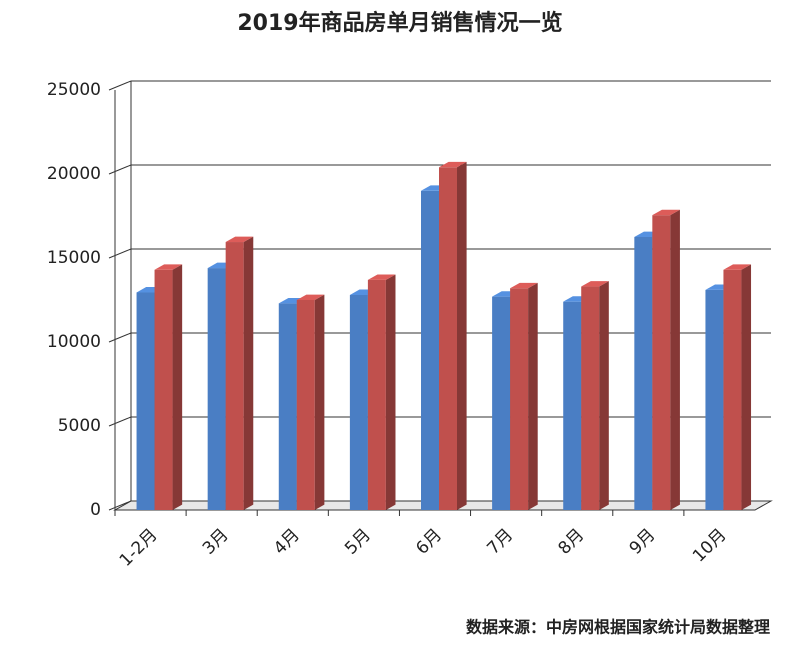 The height and width of the screenshot is (648, 800). Describe the element at coordinates (74, 90) in the screenshot. I see `y-tick-label: 25000` at that location.